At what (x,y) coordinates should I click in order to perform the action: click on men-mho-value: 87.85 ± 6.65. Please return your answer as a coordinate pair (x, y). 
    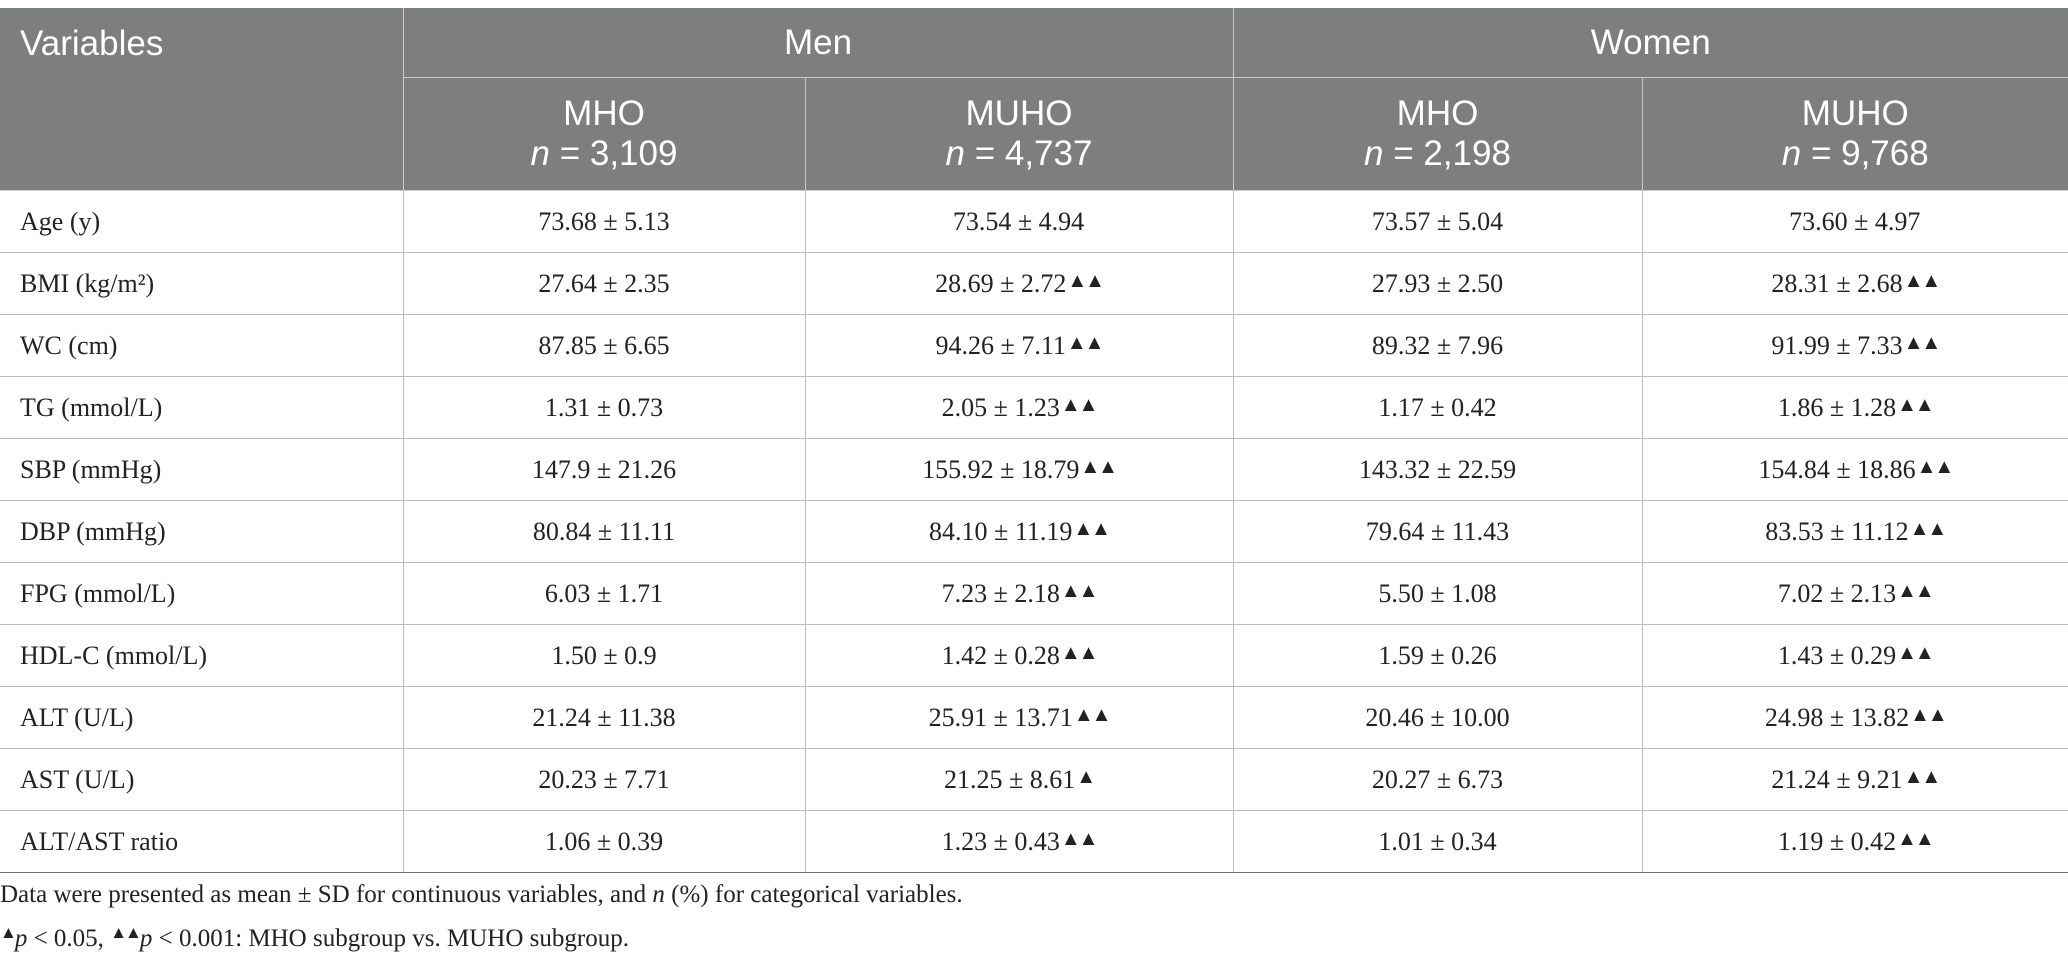
    Looking at the image, I should click on (604, 345).